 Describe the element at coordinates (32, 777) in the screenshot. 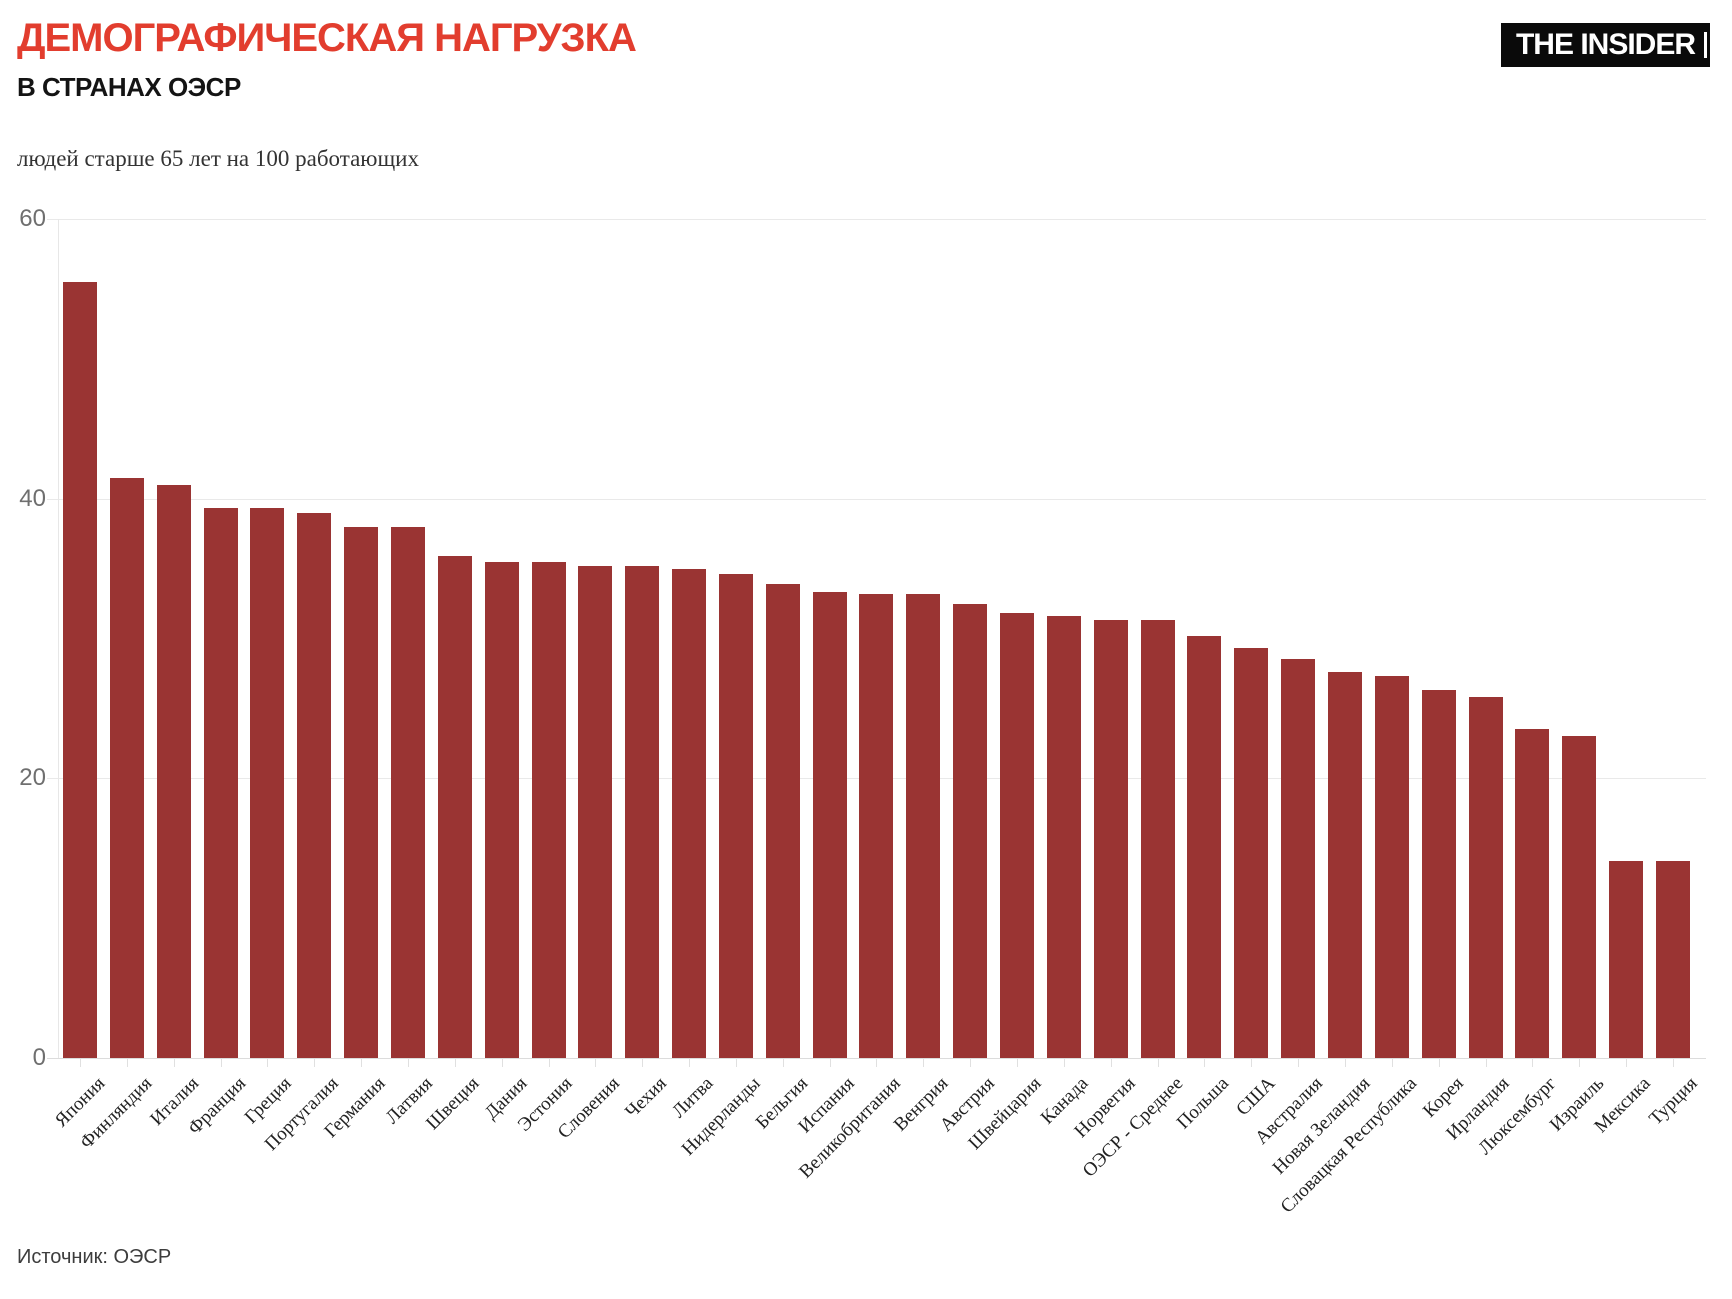

I see `y-tick-label: 20` at that location.